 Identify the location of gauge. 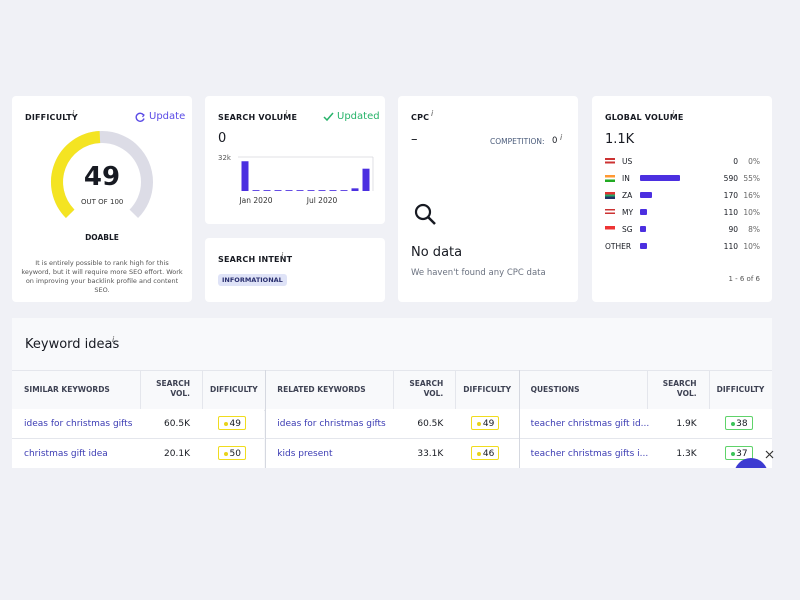
(102, 175).